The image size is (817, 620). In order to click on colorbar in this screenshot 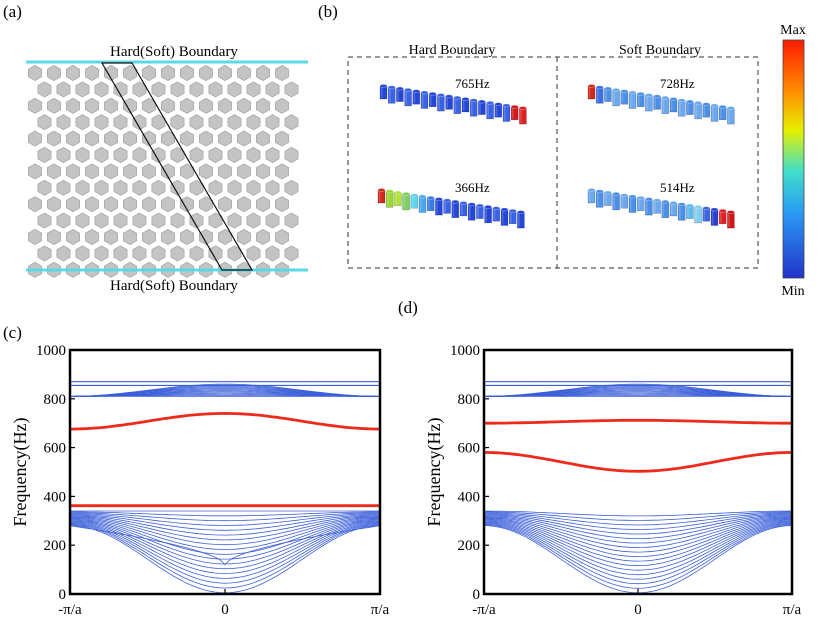, I will do `click(793, 159)`.